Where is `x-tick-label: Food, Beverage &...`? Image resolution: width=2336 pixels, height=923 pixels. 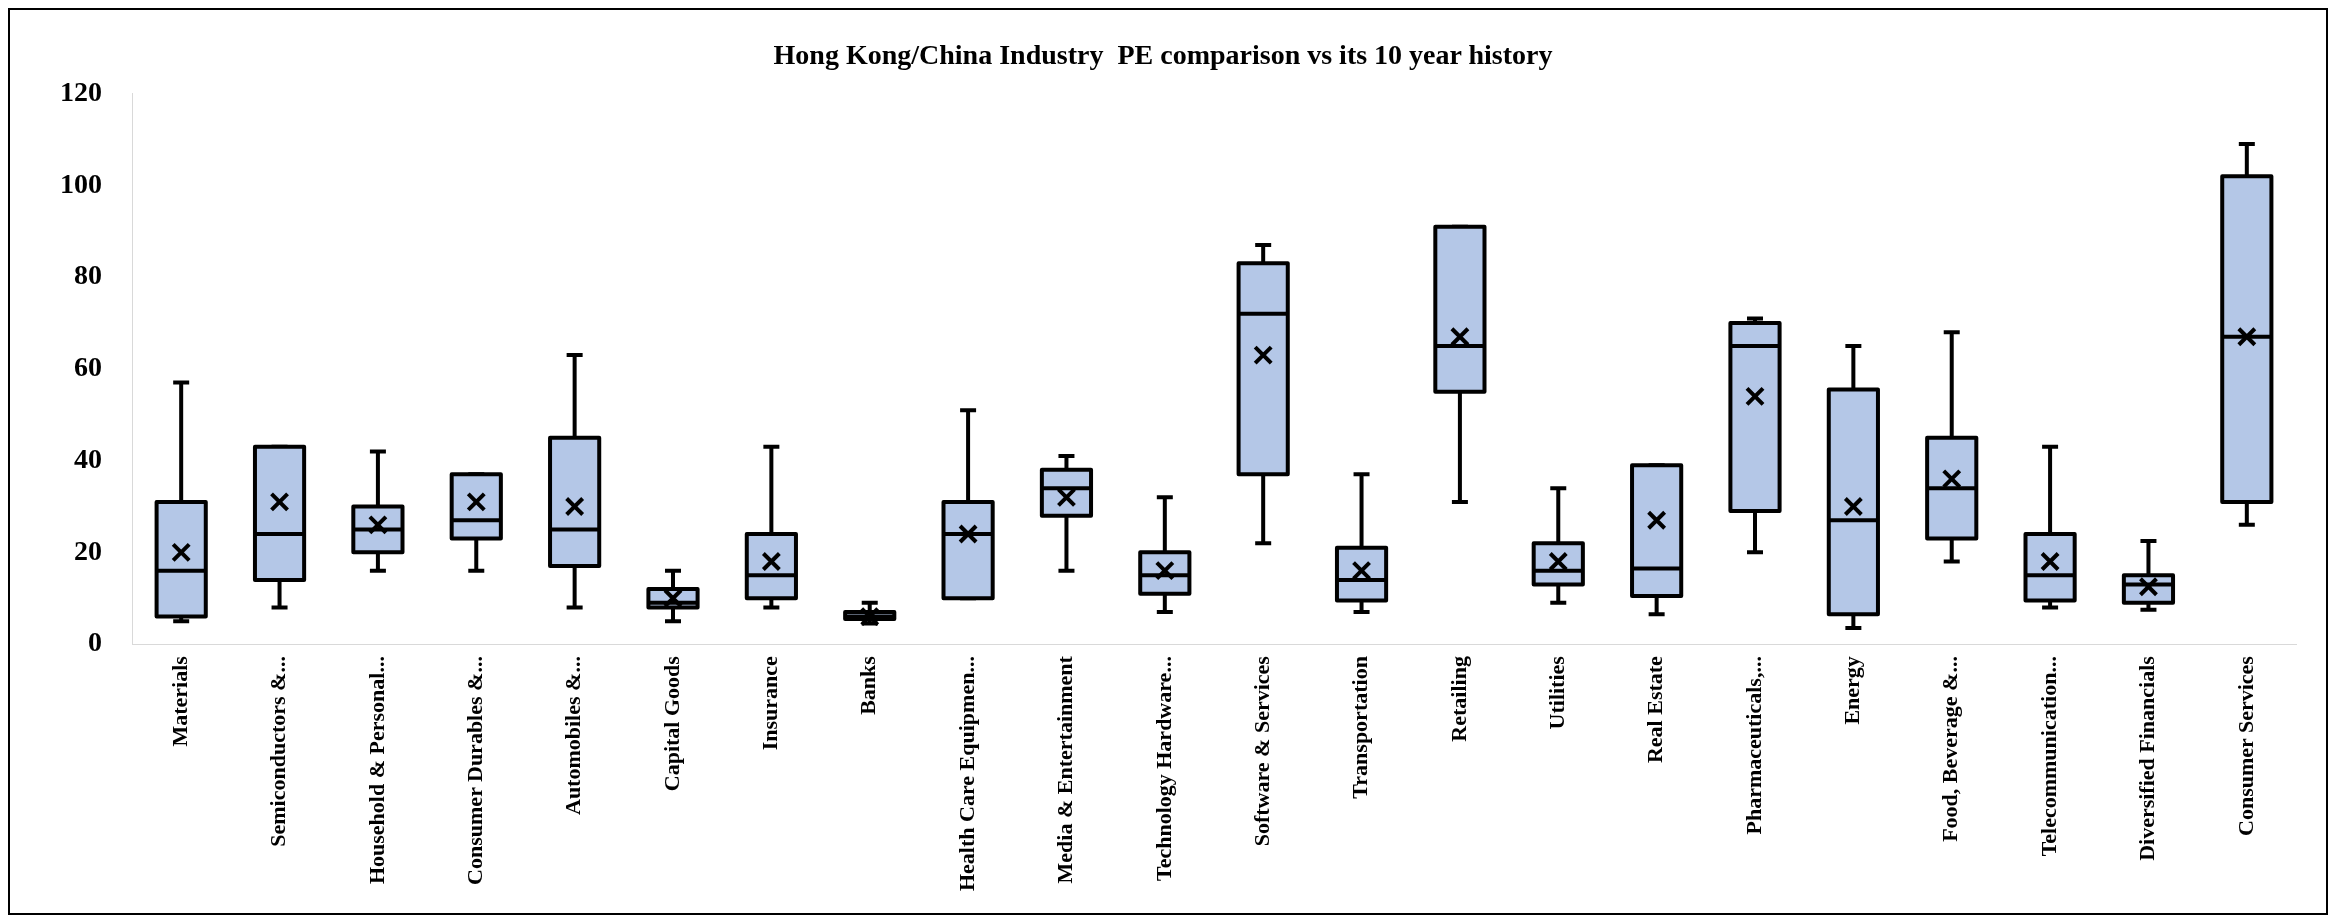 x-tick-label: Food, Beverage &... is located at coordinates (1950, 749).